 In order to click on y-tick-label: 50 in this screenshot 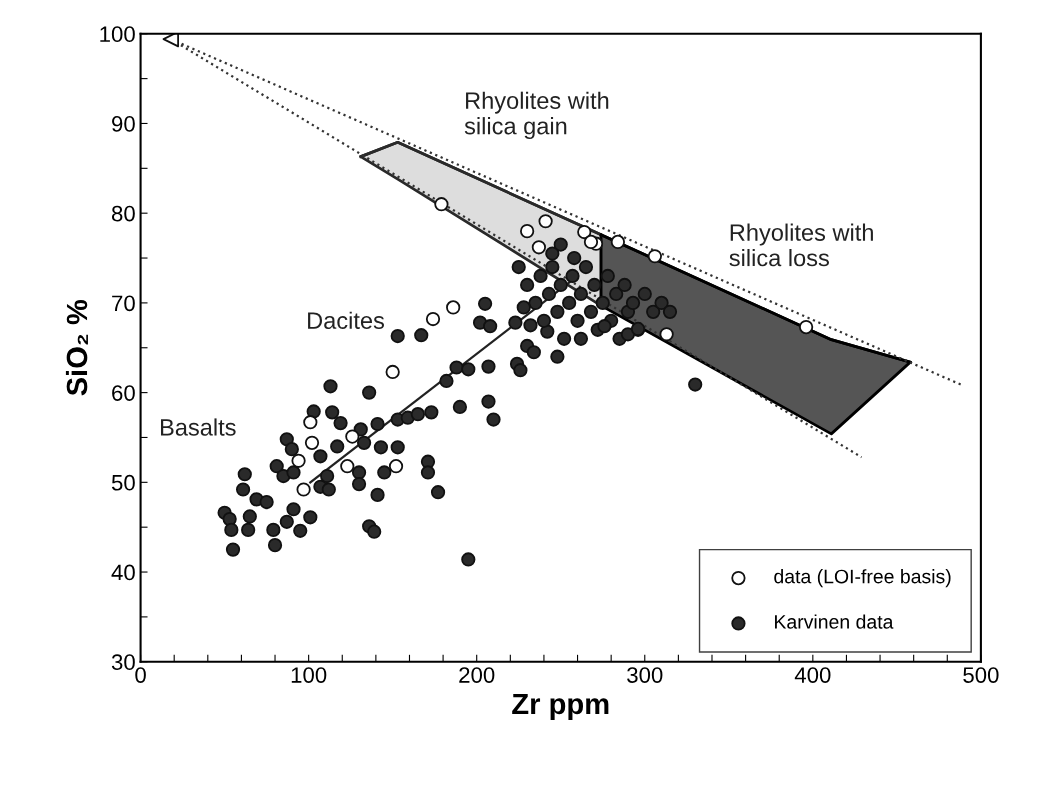, I will do `click(123, 482)`.